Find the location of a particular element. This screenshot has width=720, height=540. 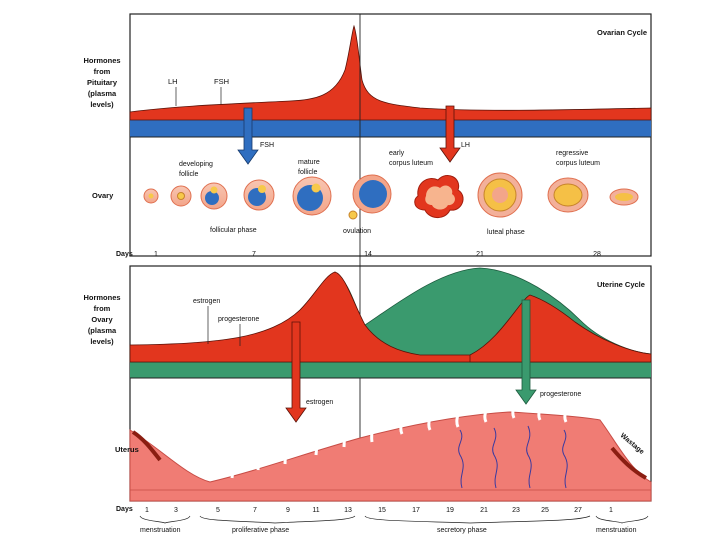

ovary-hormone-label-line-5: levels) is located at coordinates (102, 341).